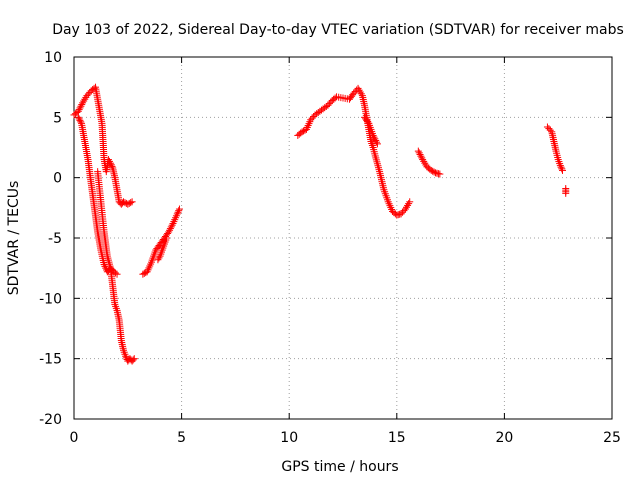 The height and width of the screenshot is (480, 640). I want to click on x-tick-label: 0, so click(74, 438).